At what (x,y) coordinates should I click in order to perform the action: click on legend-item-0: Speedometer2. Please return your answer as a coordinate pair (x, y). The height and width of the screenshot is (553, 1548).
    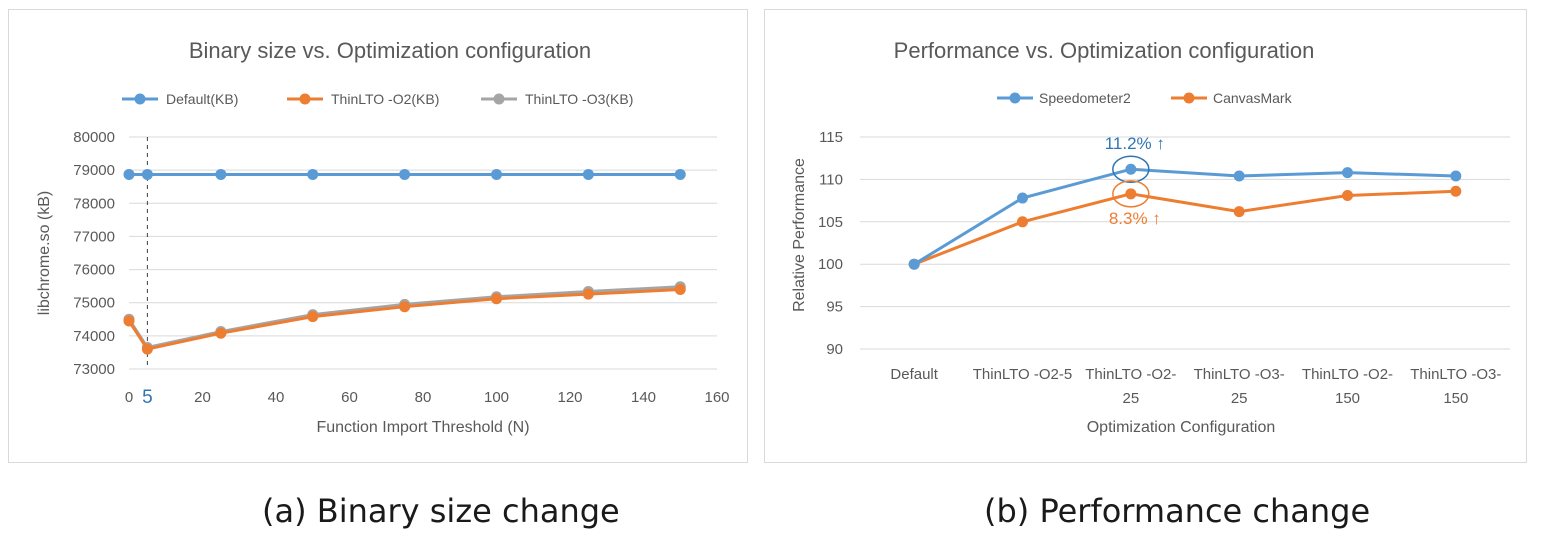
    Looking at the image, I should click on (1064, 98).